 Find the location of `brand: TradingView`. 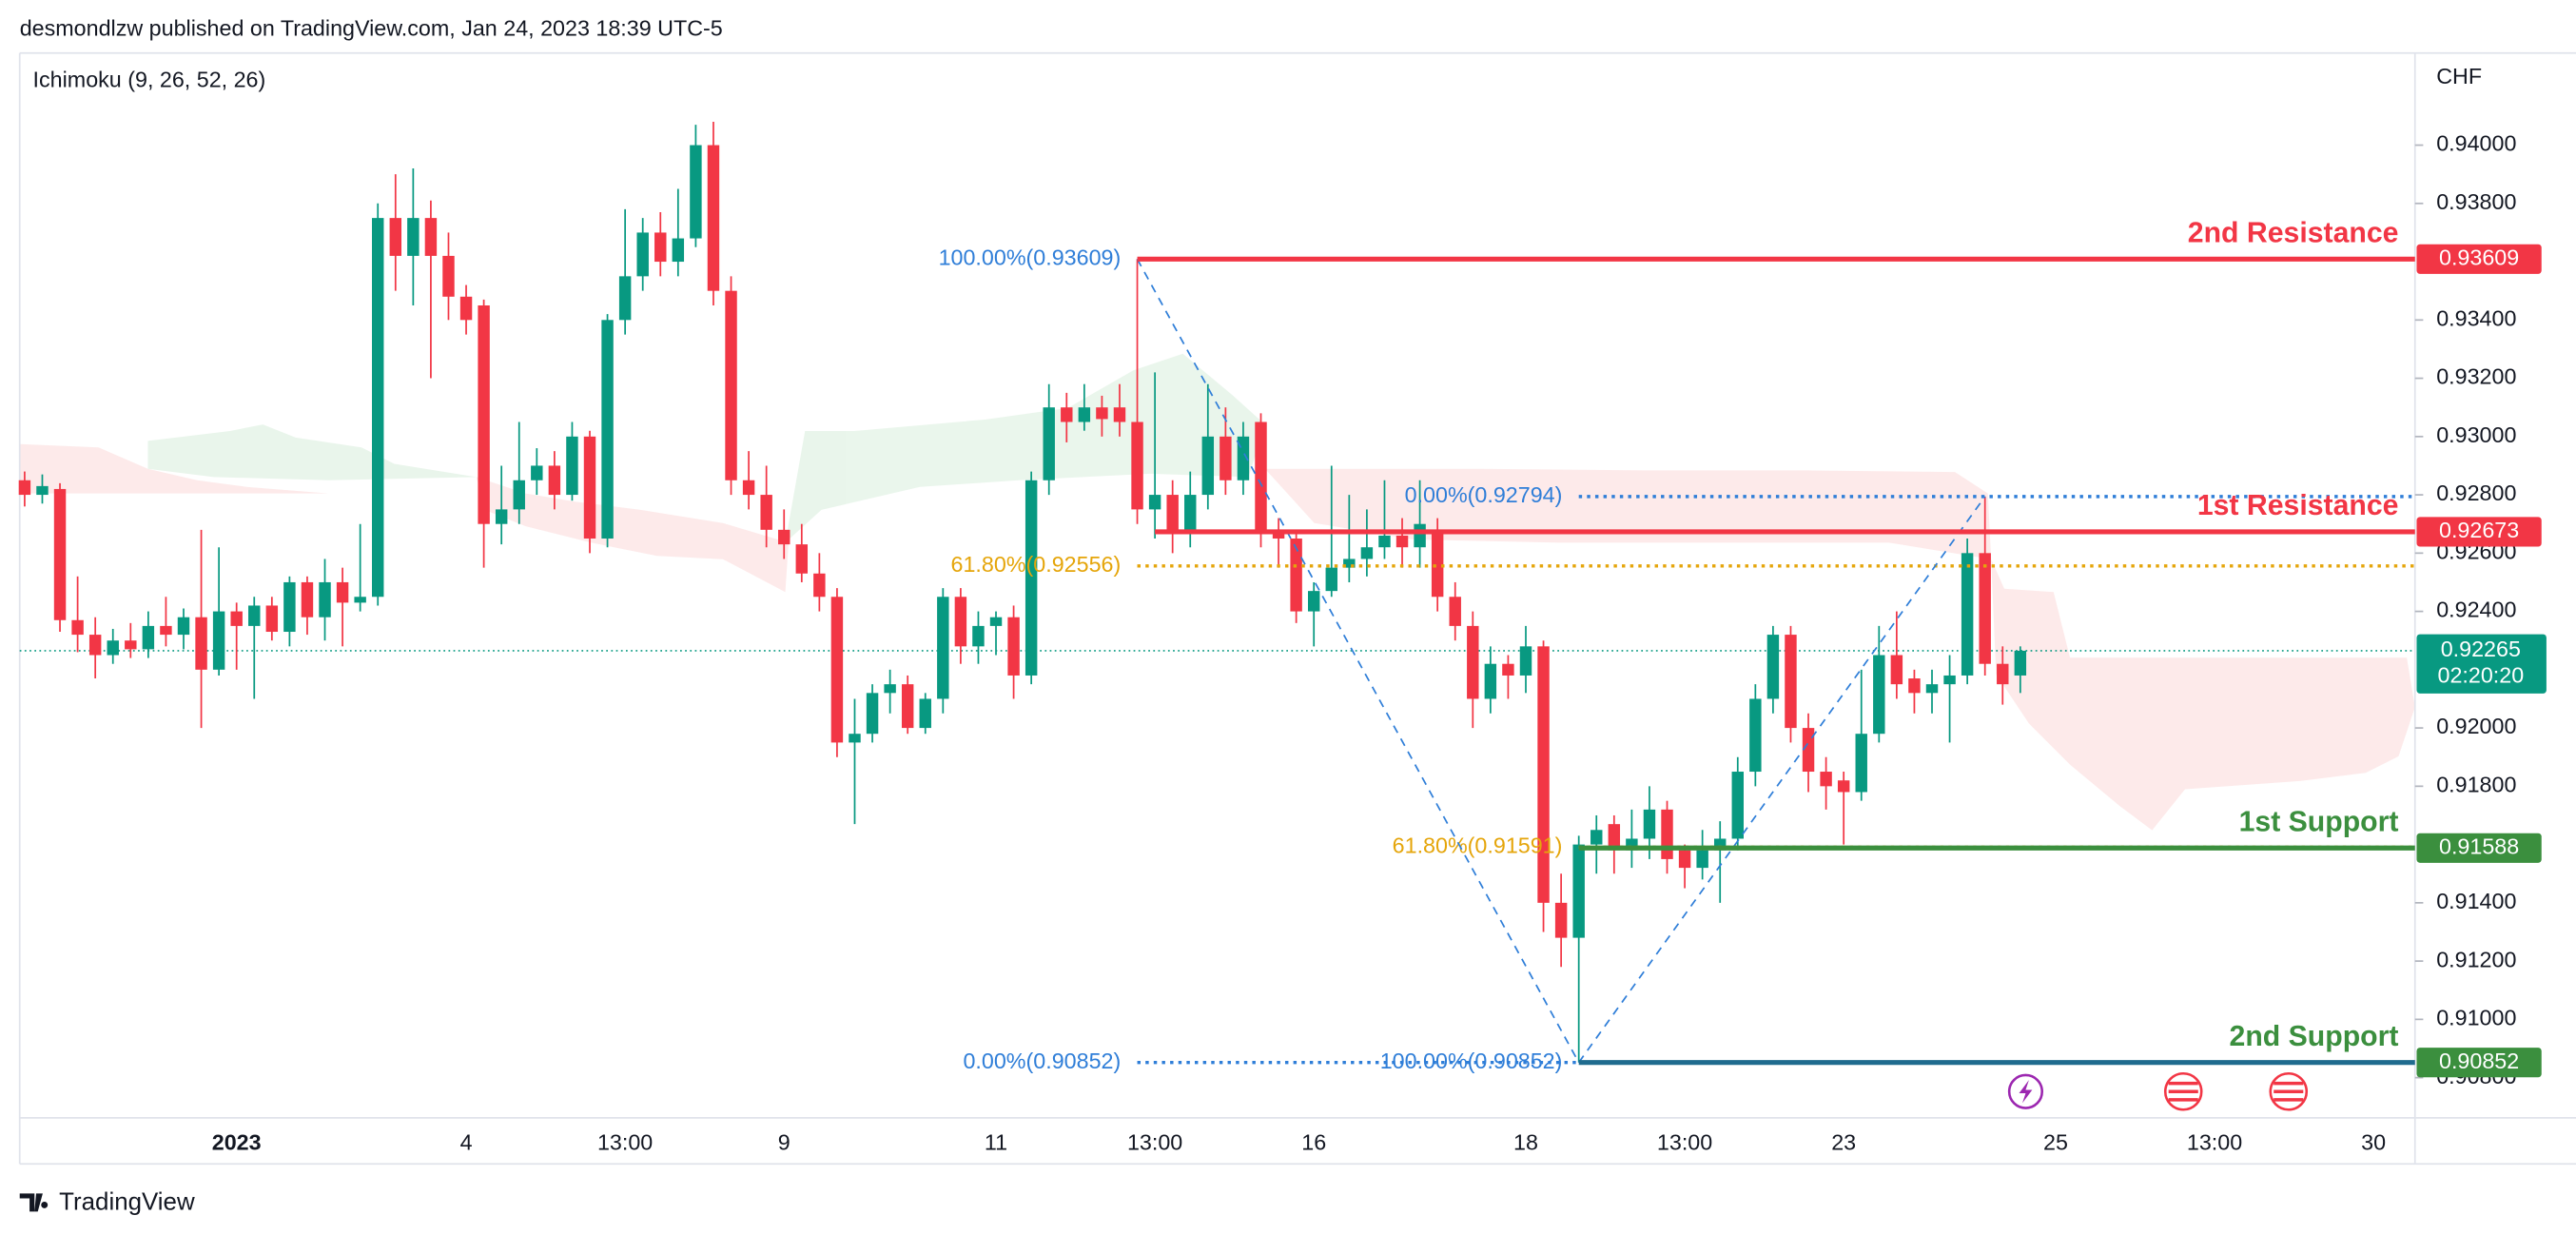

brand: TradingView is located at coordinates (127, 1202).